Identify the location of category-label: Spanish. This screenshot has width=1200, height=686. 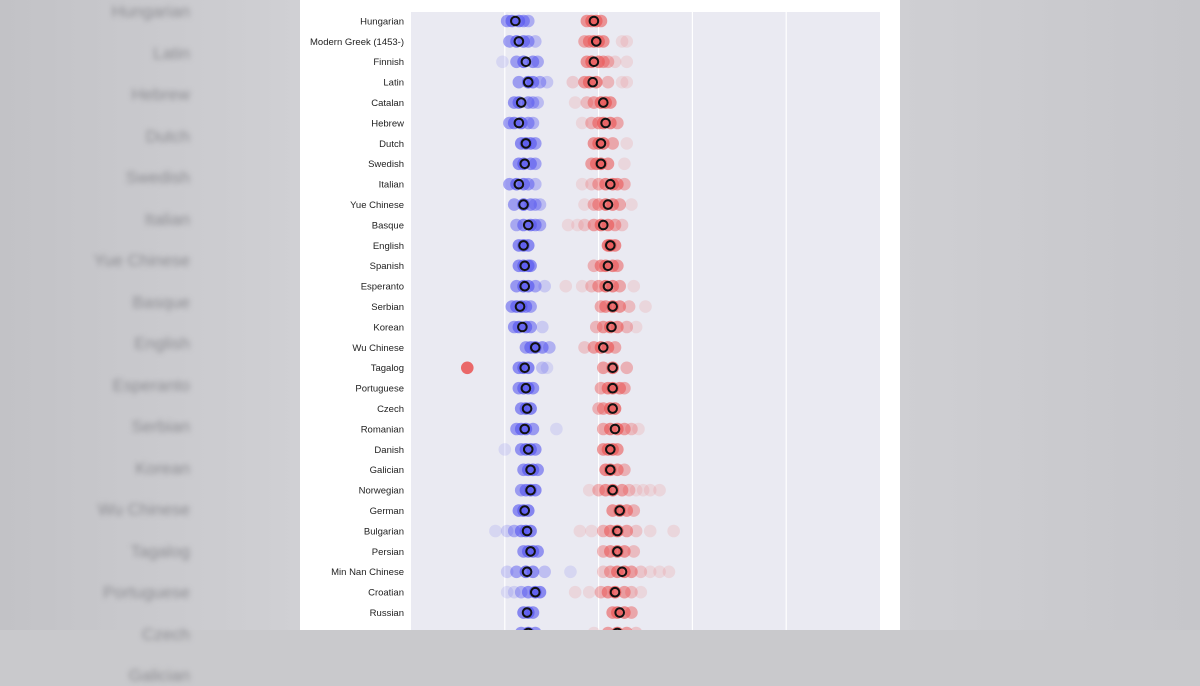
(387, 266).